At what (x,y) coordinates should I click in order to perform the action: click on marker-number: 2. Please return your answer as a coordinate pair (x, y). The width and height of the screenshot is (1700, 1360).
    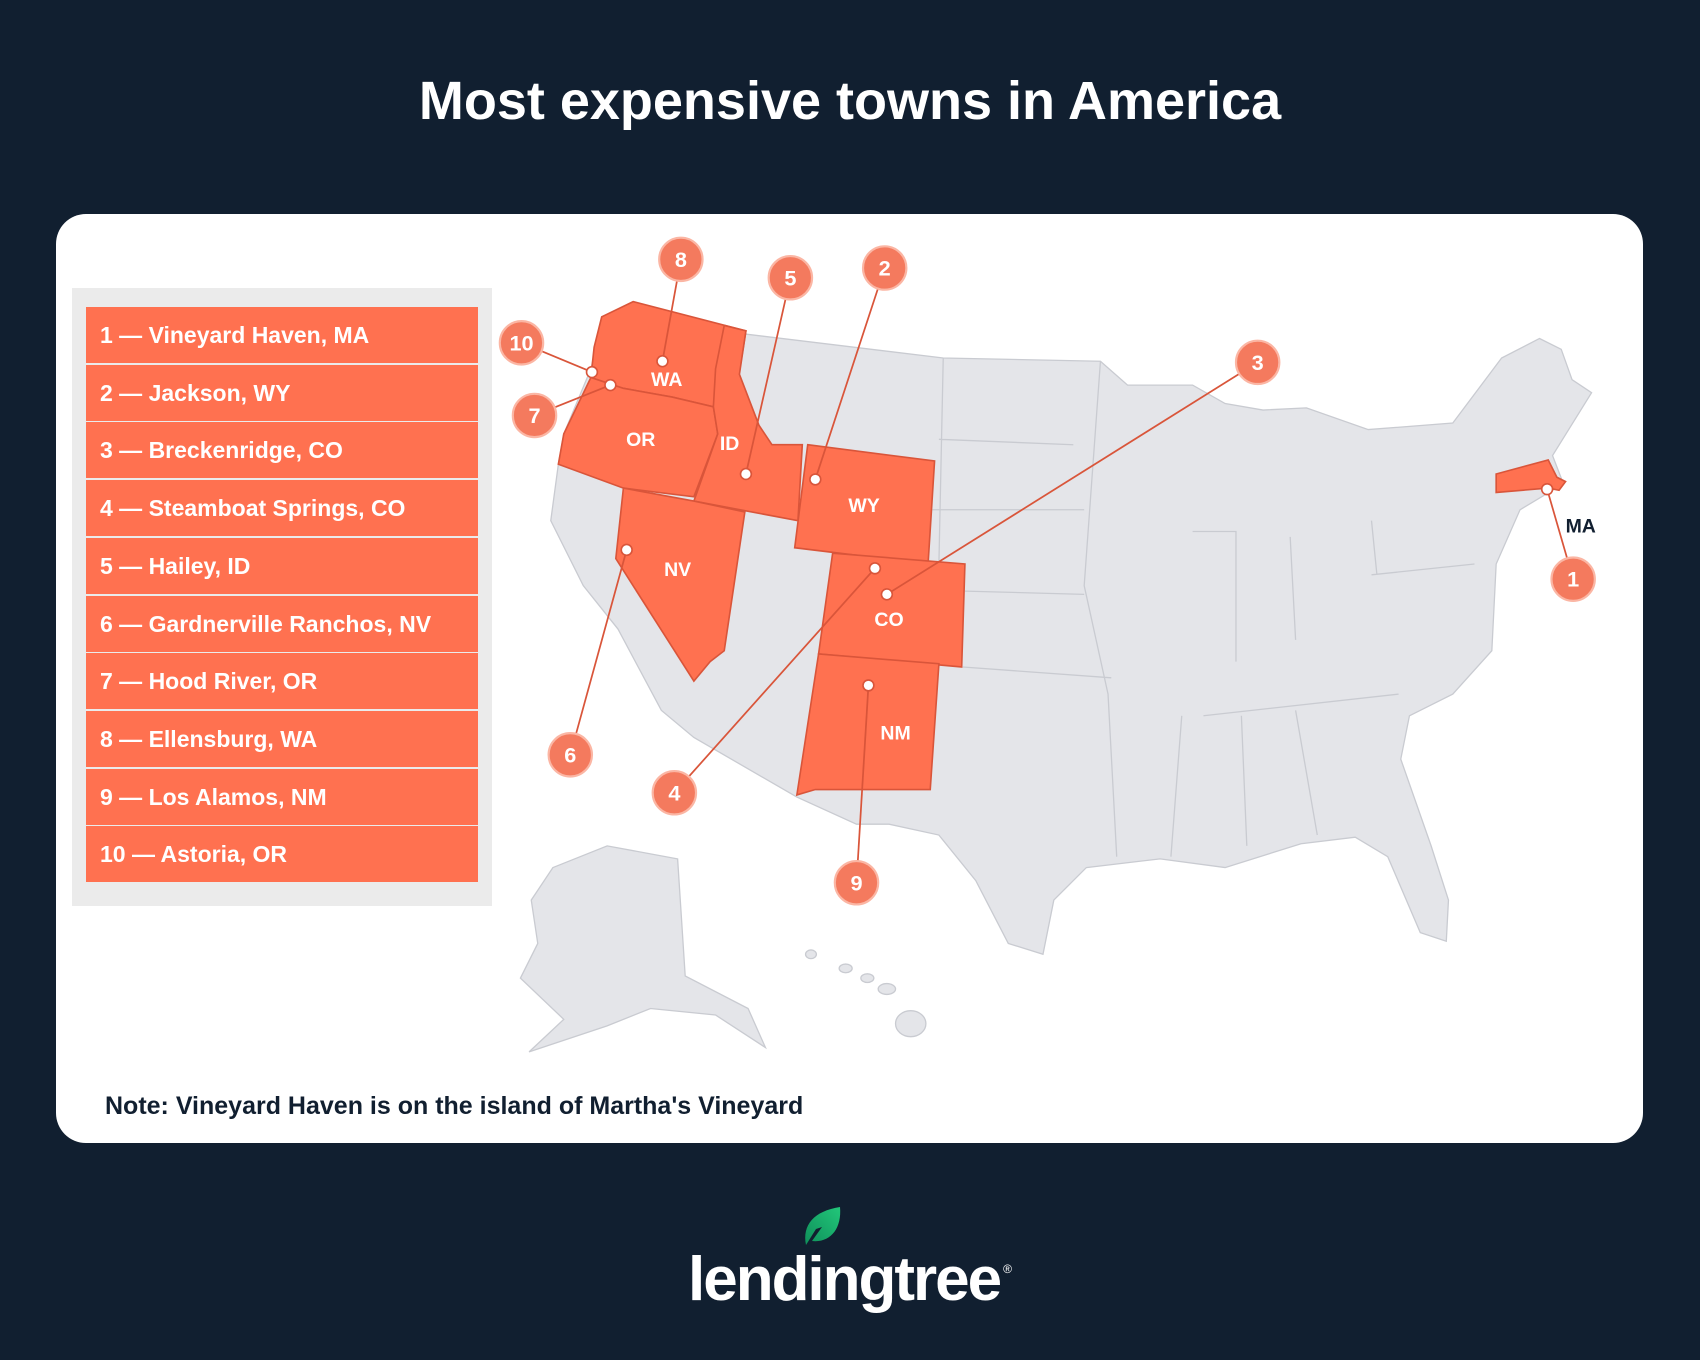
    Looking at the image, I should click on (885, 268).